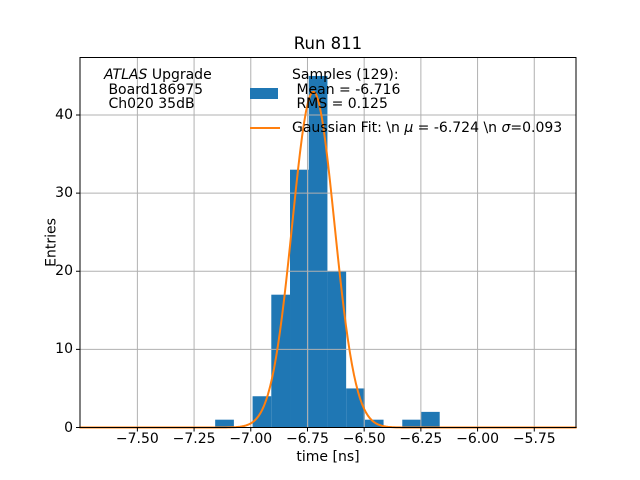 The height and width of the screenshot is (480, 640). Describe the element at coordinates (328, 43) in the screenshot. I see `plot-title: Run 811` at that location.